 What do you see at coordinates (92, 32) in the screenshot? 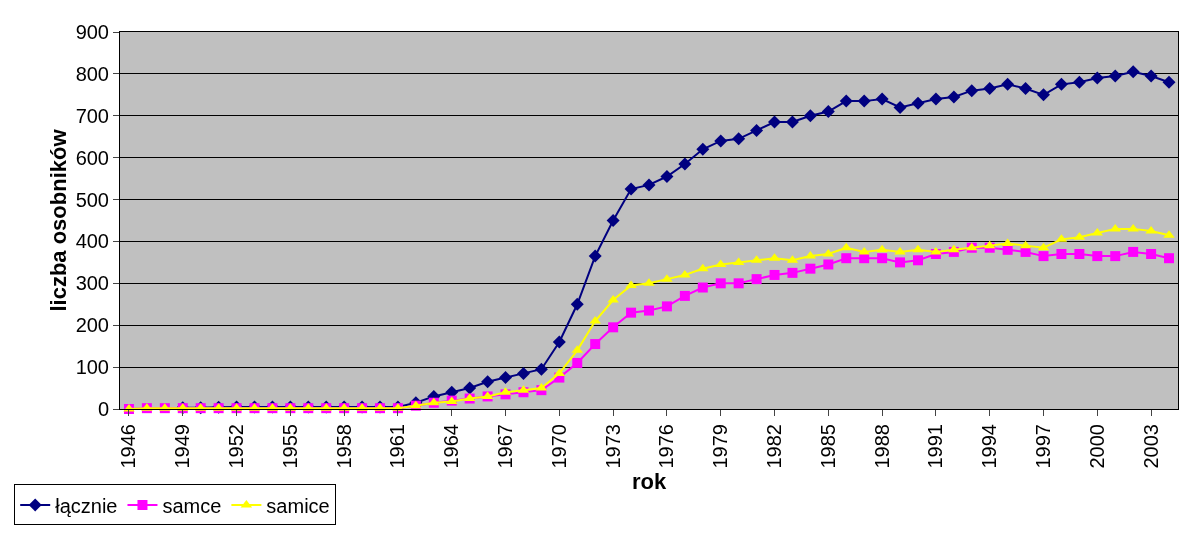
I see `y-tick-label: 900` at bounding box center [92, 32].